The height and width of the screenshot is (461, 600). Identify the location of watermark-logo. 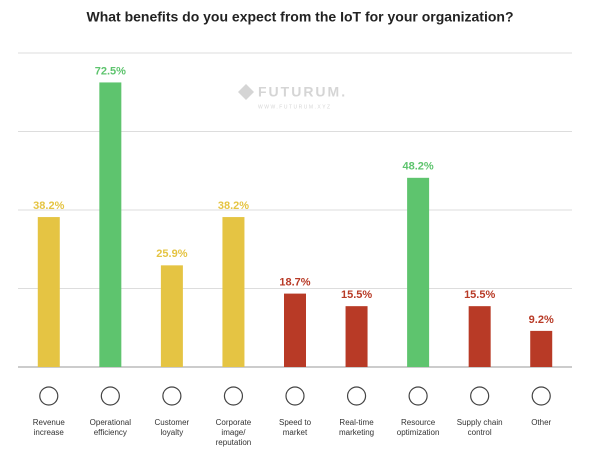
(246, 92).